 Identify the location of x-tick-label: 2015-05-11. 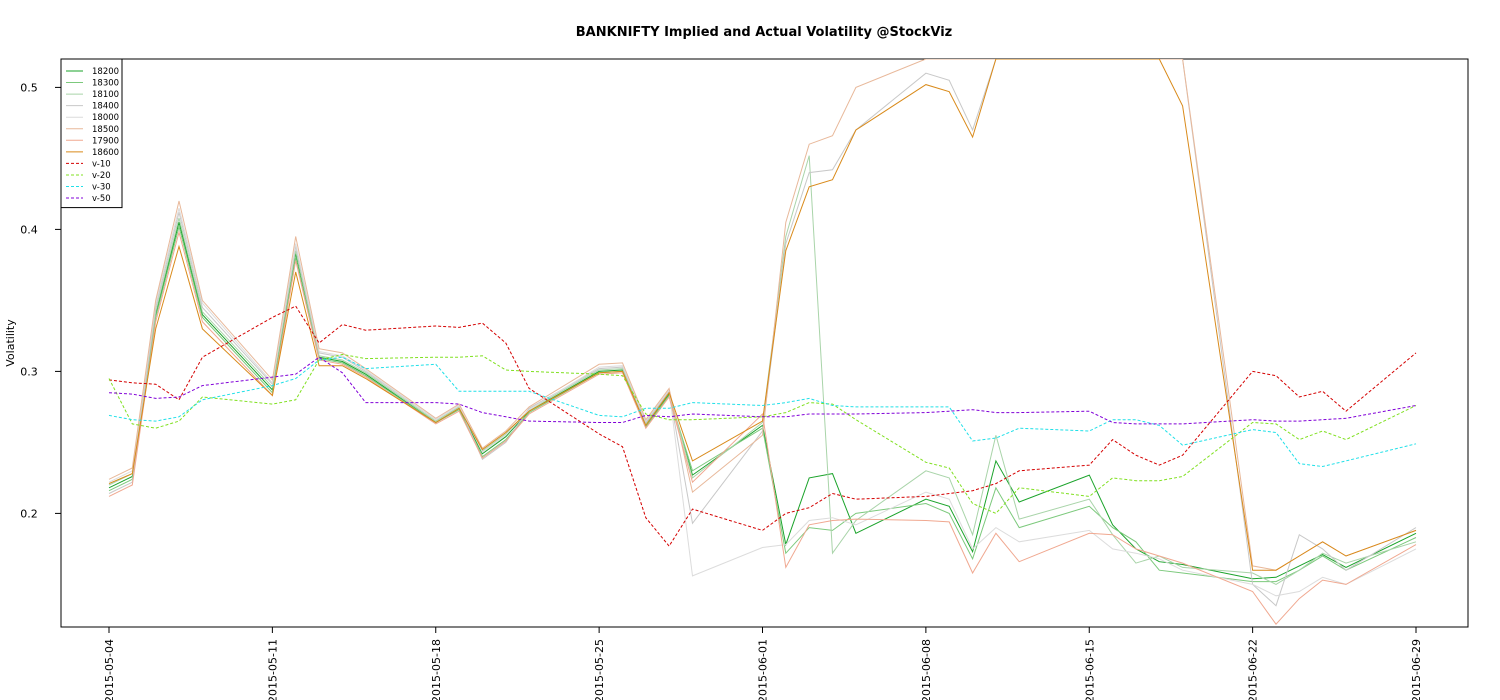
(272, 669).